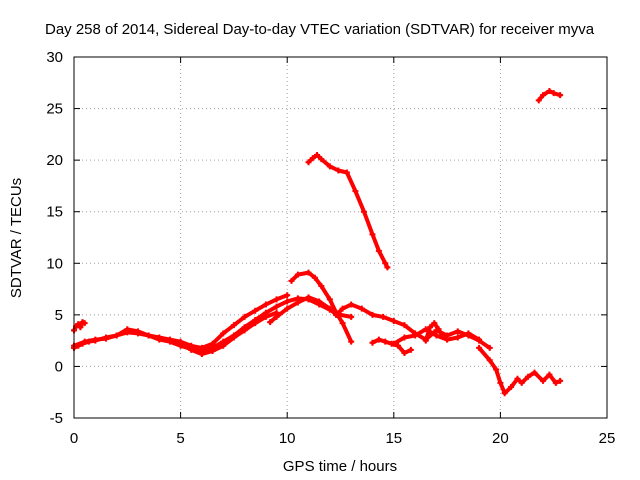  Describe the element at coordinates (500, 438) in the screenshot. I see `x-tick-label: 20` at that location.